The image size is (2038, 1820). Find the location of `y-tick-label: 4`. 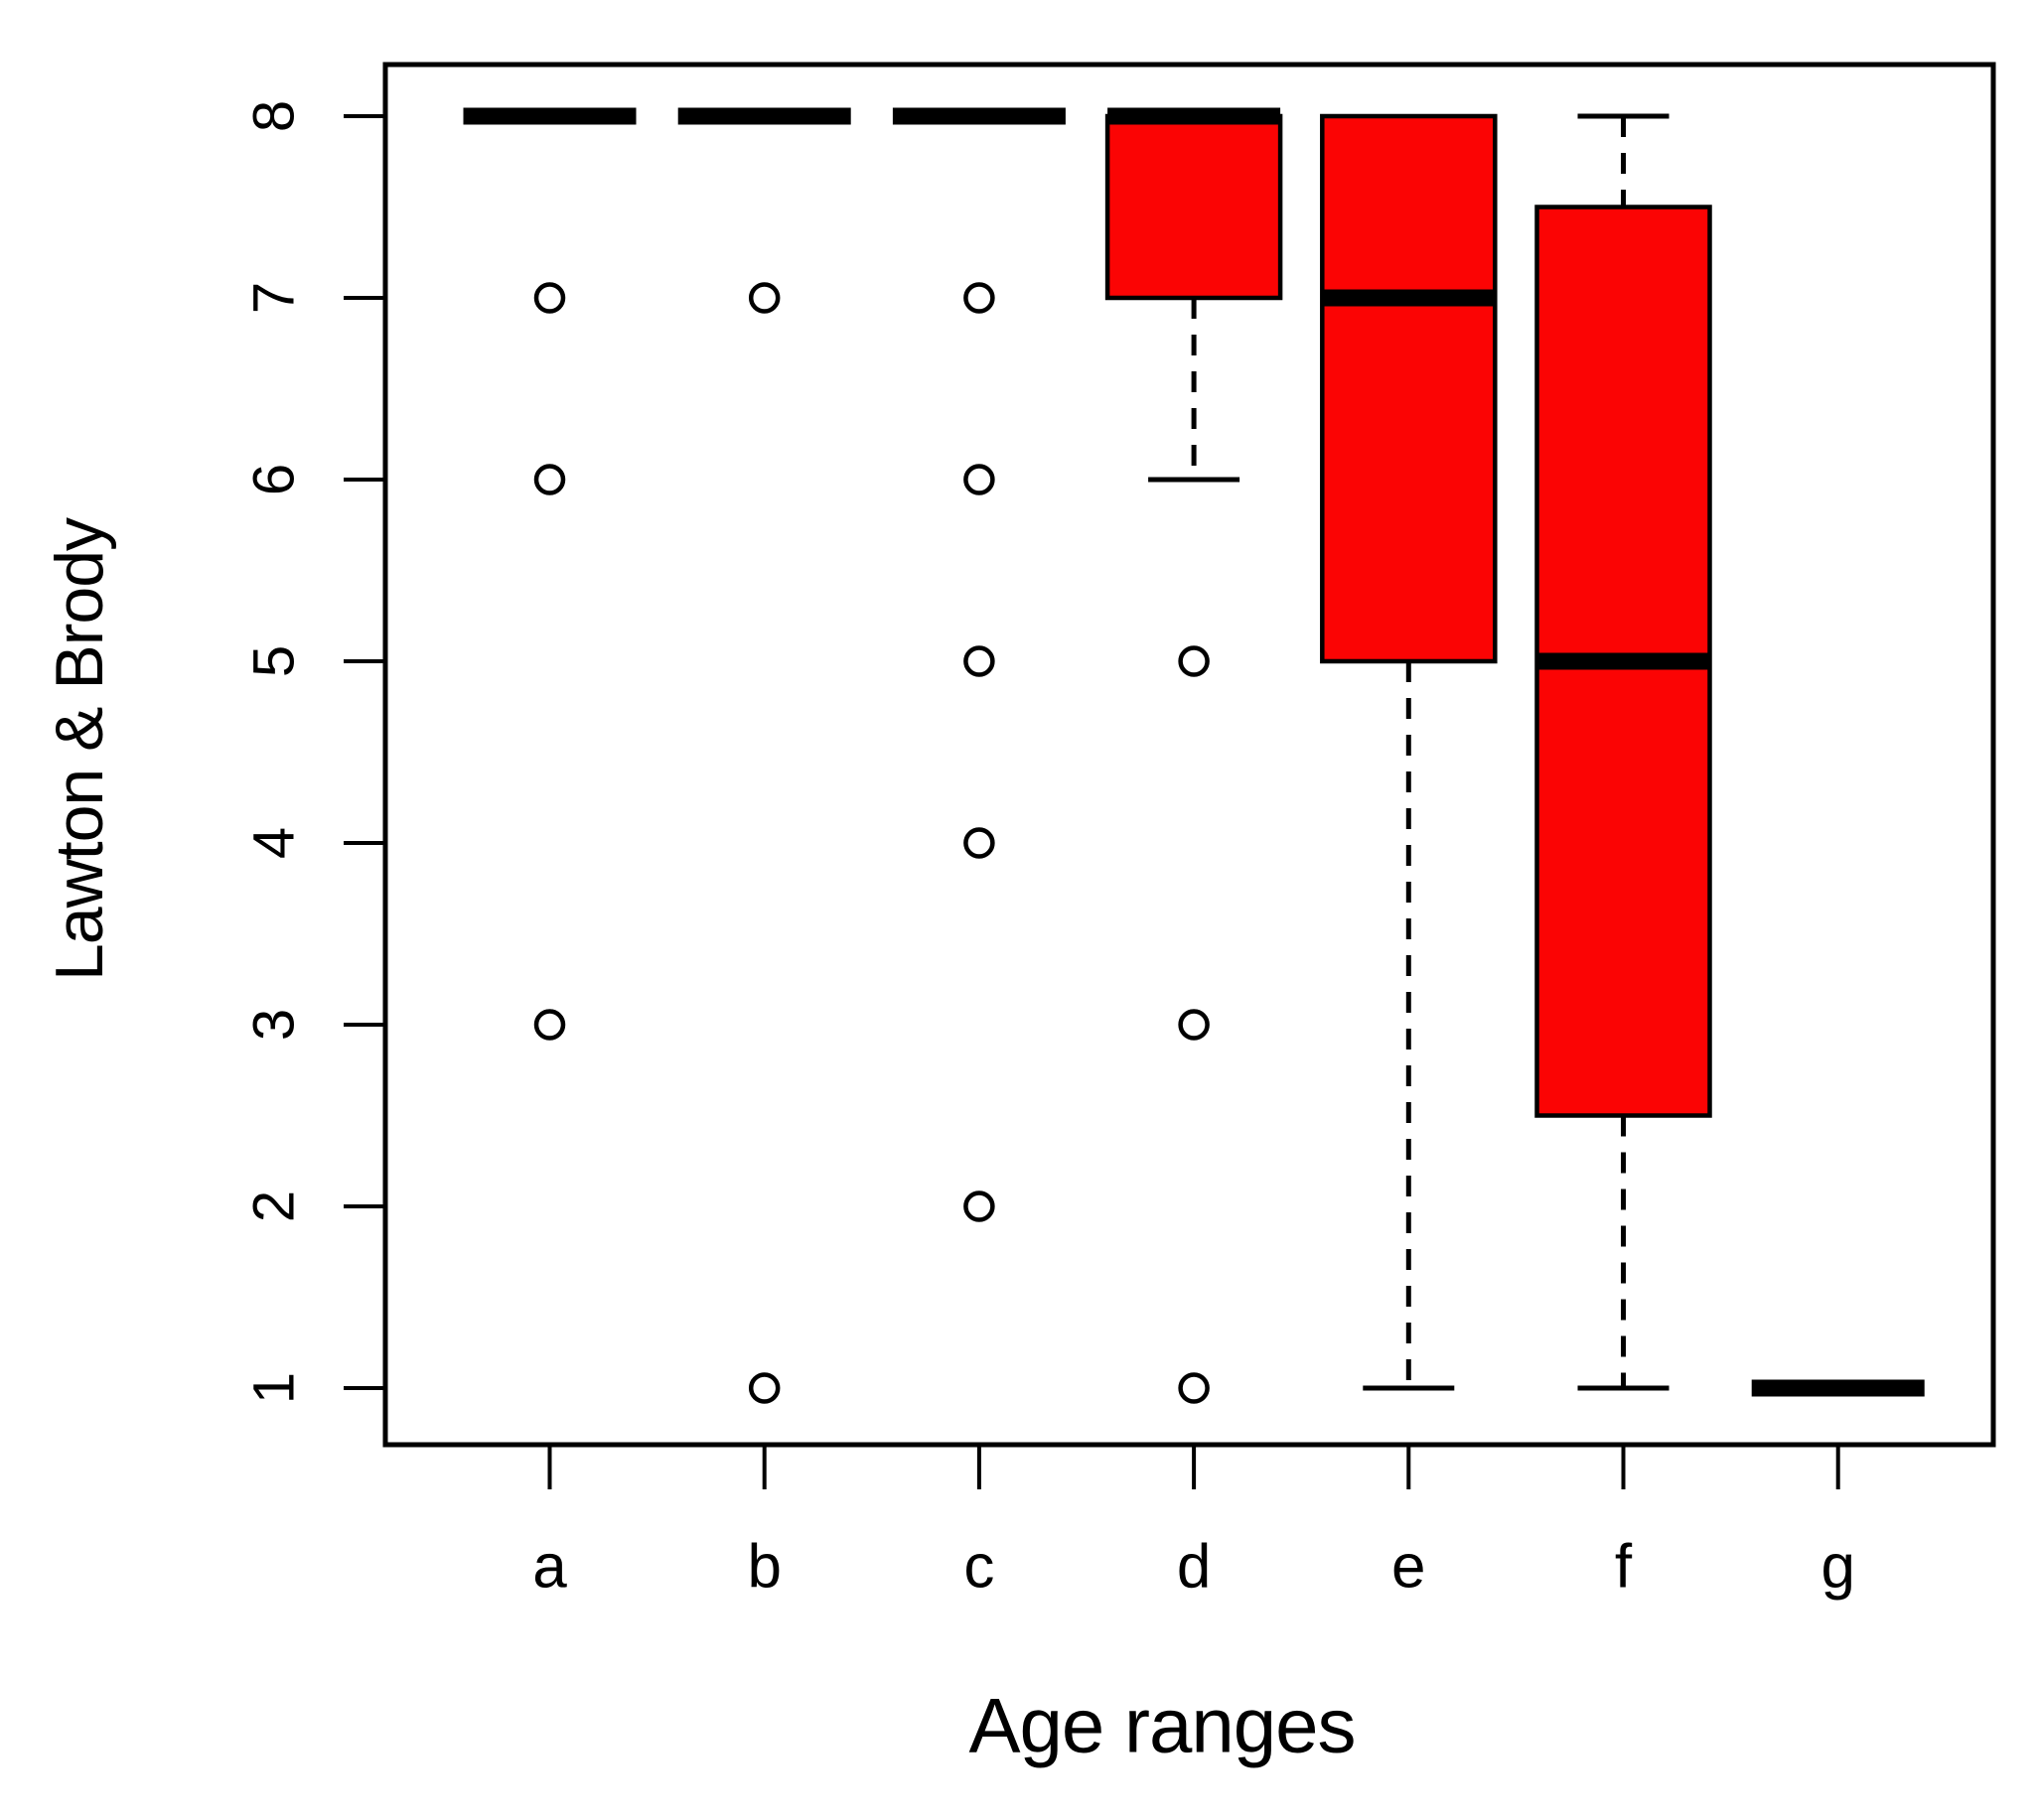

y-tick-label: 4 is located at coordinates (274, 843).